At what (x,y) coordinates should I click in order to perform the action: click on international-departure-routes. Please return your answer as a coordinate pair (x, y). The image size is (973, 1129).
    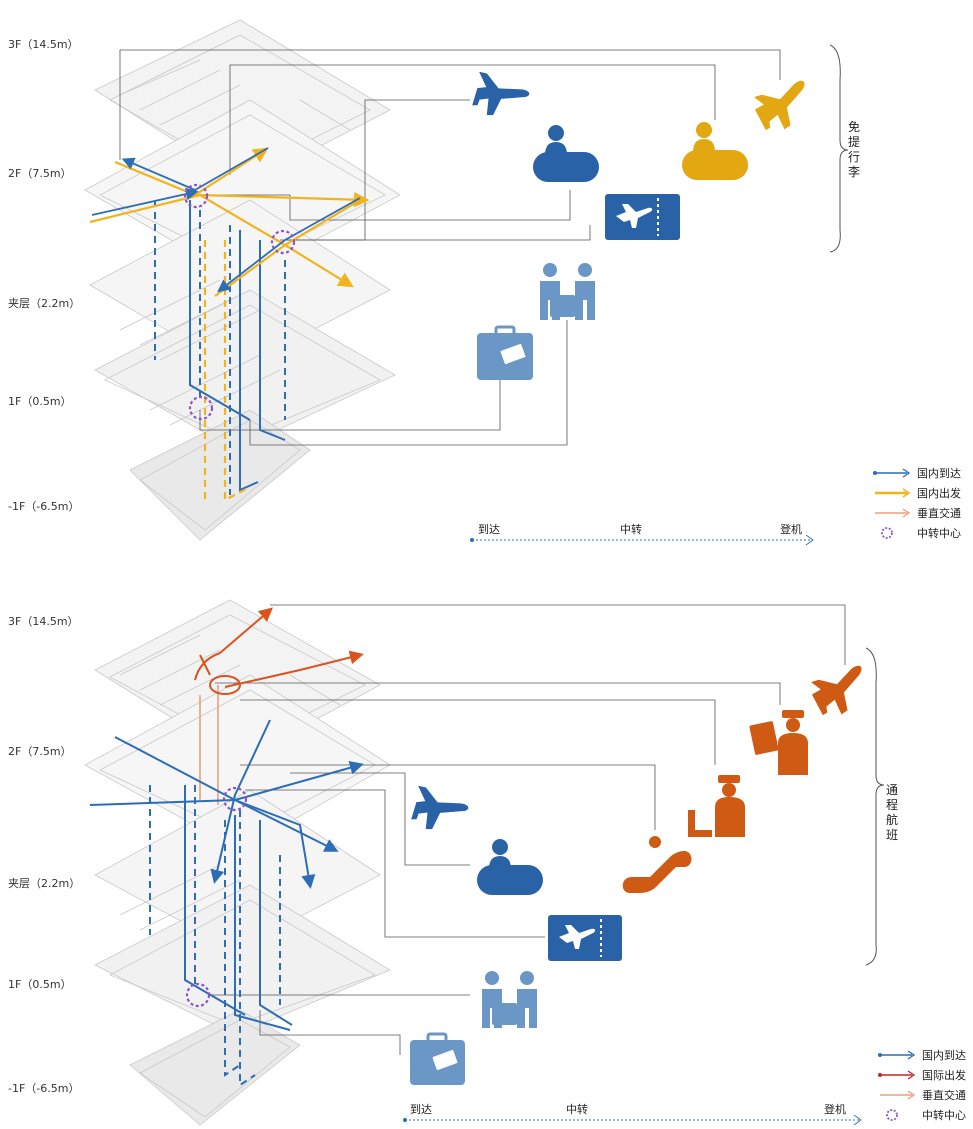
    Looking at the image, I should click on (279, 651).